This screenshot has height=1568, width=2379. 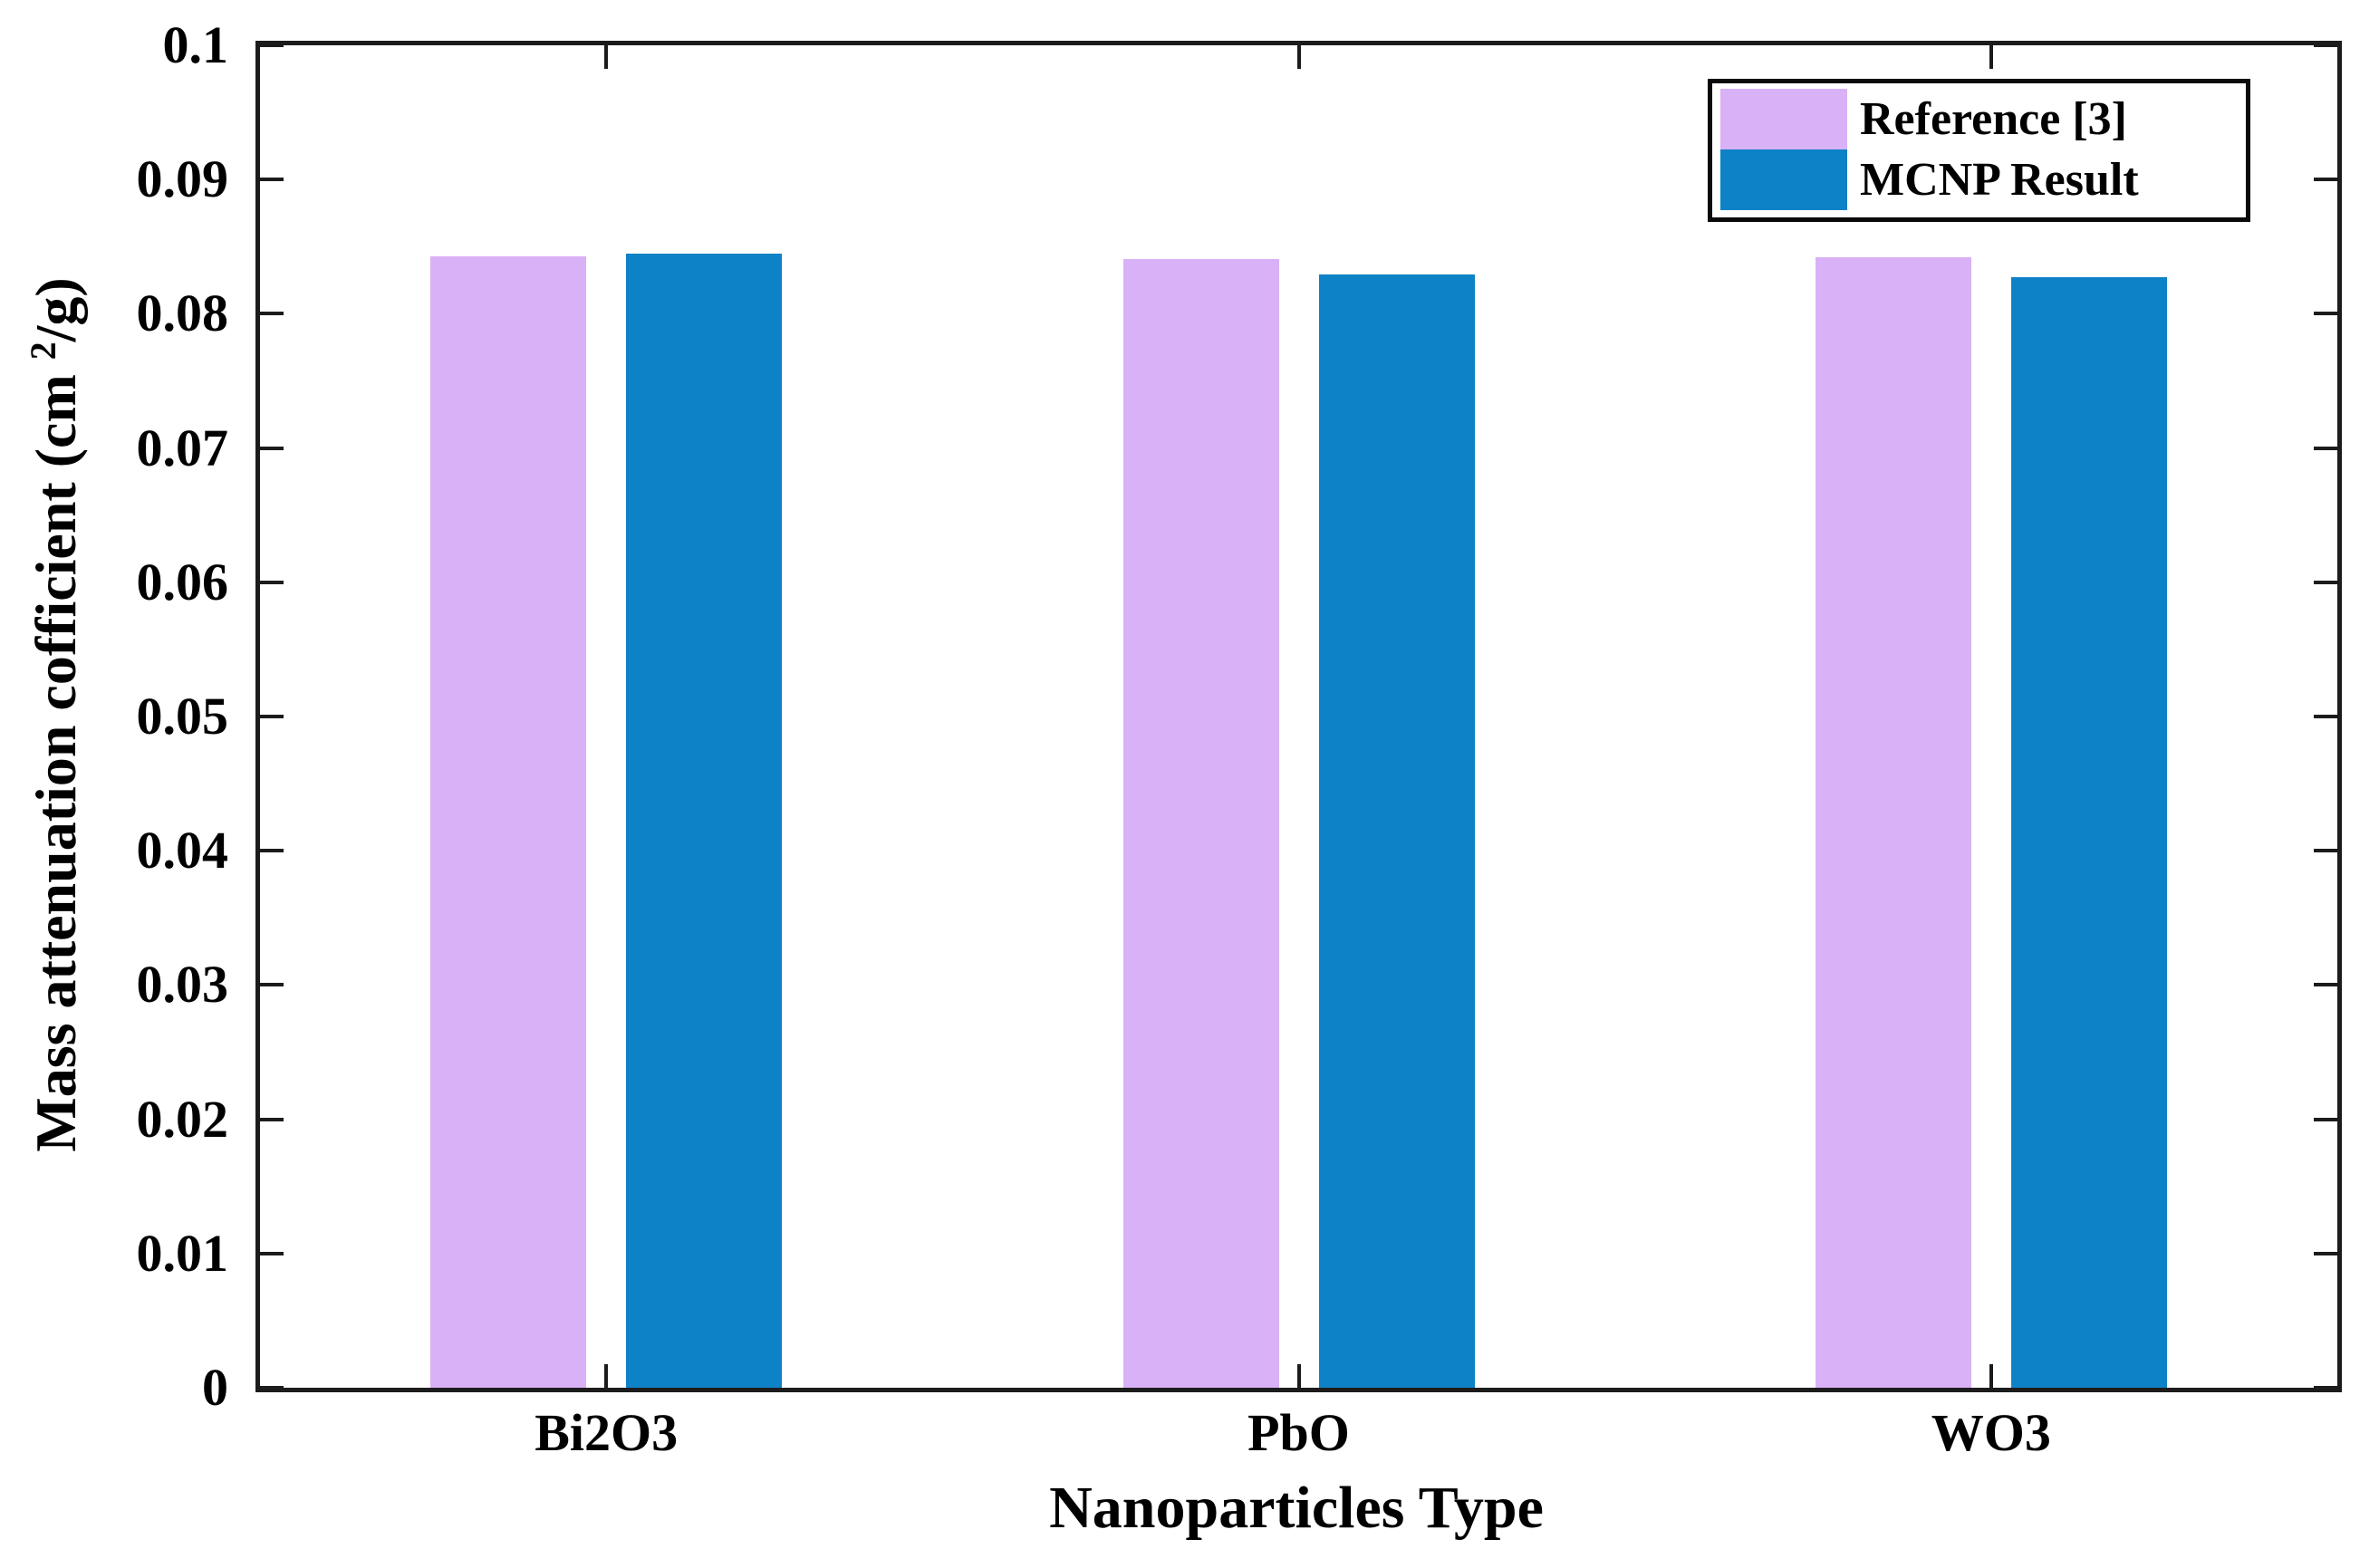 What do you see at coordinates (1200, 823) in the screenshot?
I see `bar-reference-3-pbo` at bounding box center [1200, 823].